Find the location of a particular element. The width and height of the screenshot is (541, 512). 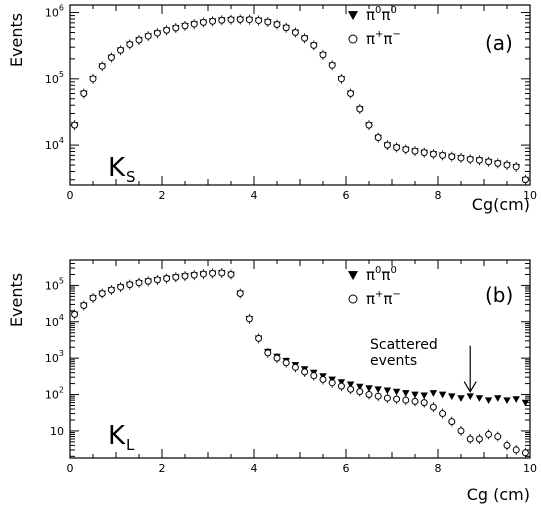

panel-tag-b: (b) is located at coordinates (499, 295).